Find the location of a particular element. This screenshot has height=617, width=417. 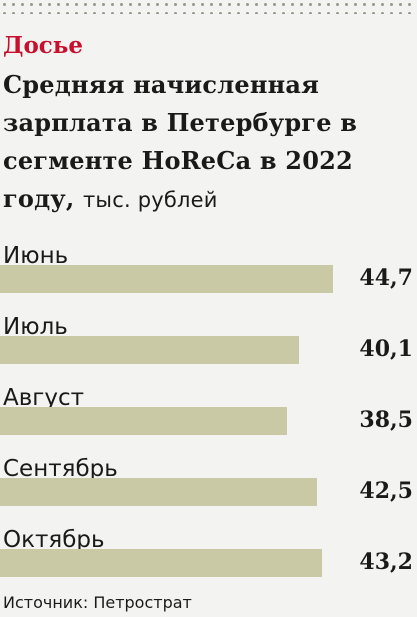

value-label: 38,5 is located at coordinates (386, 420).